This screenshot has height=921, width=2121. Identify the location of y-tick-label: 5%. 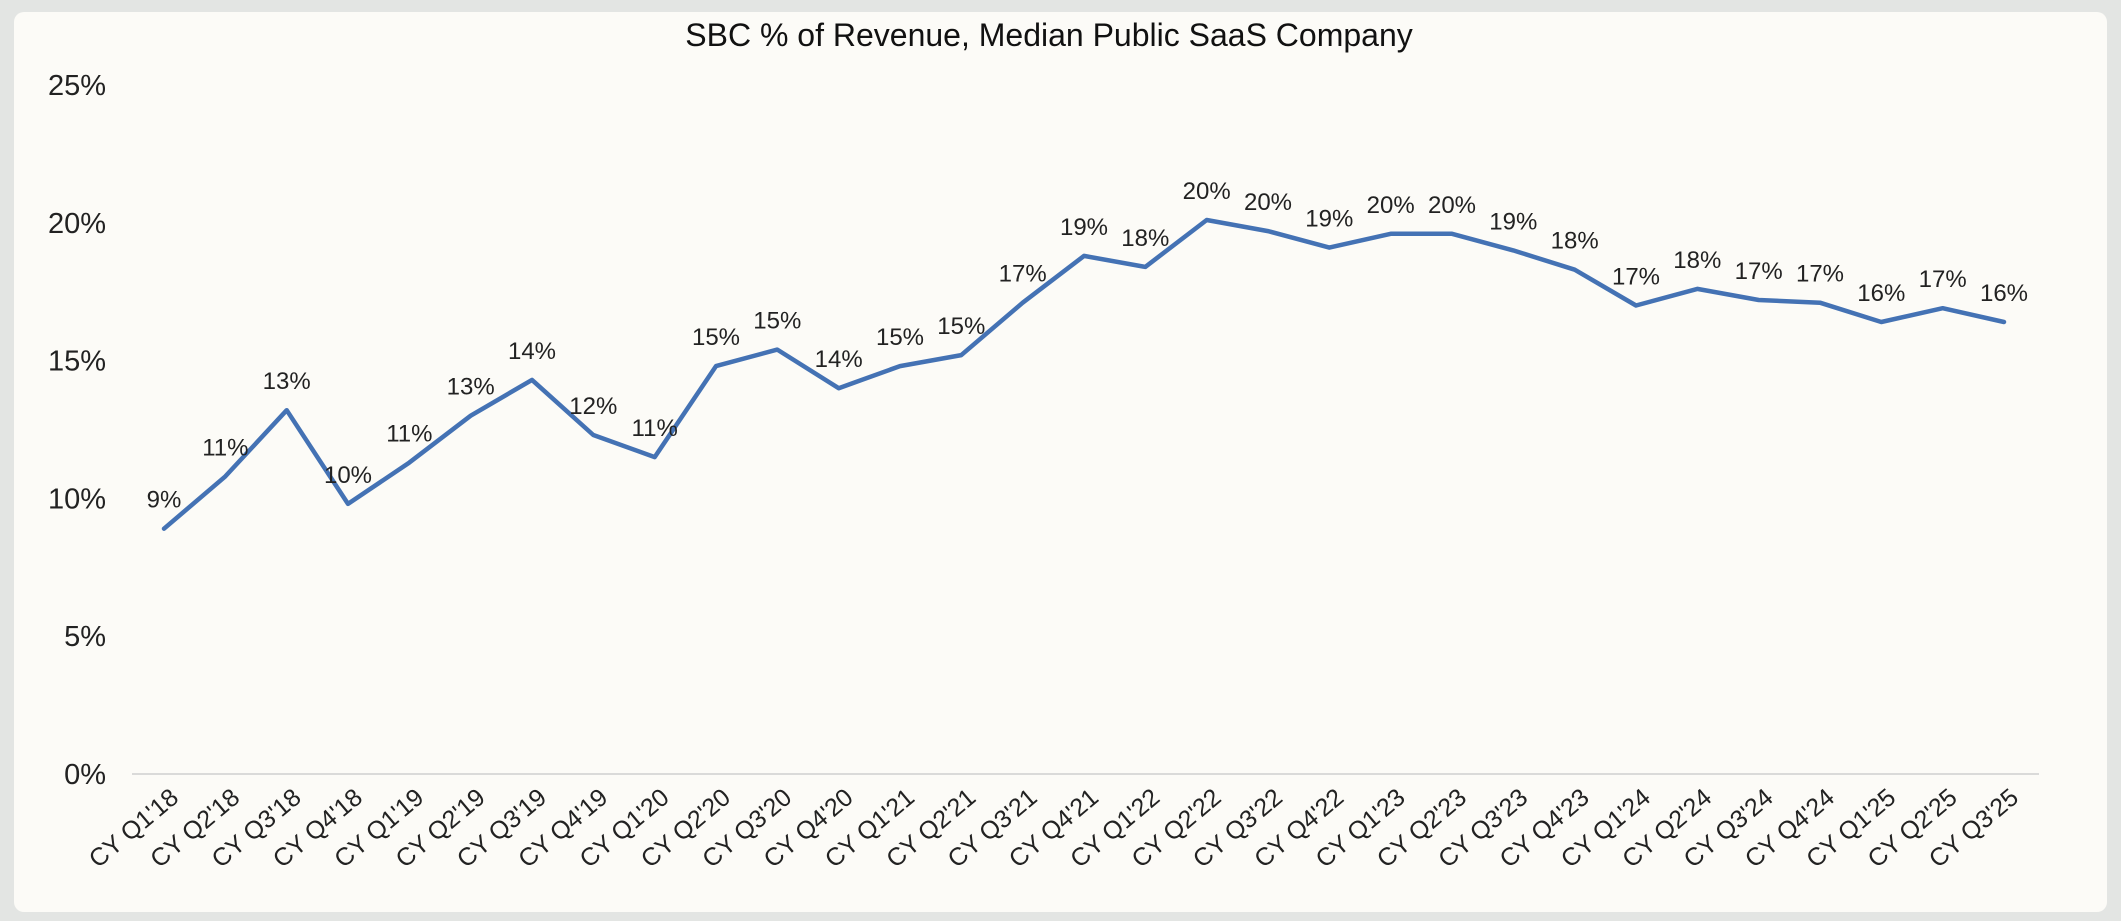
(85, 637).